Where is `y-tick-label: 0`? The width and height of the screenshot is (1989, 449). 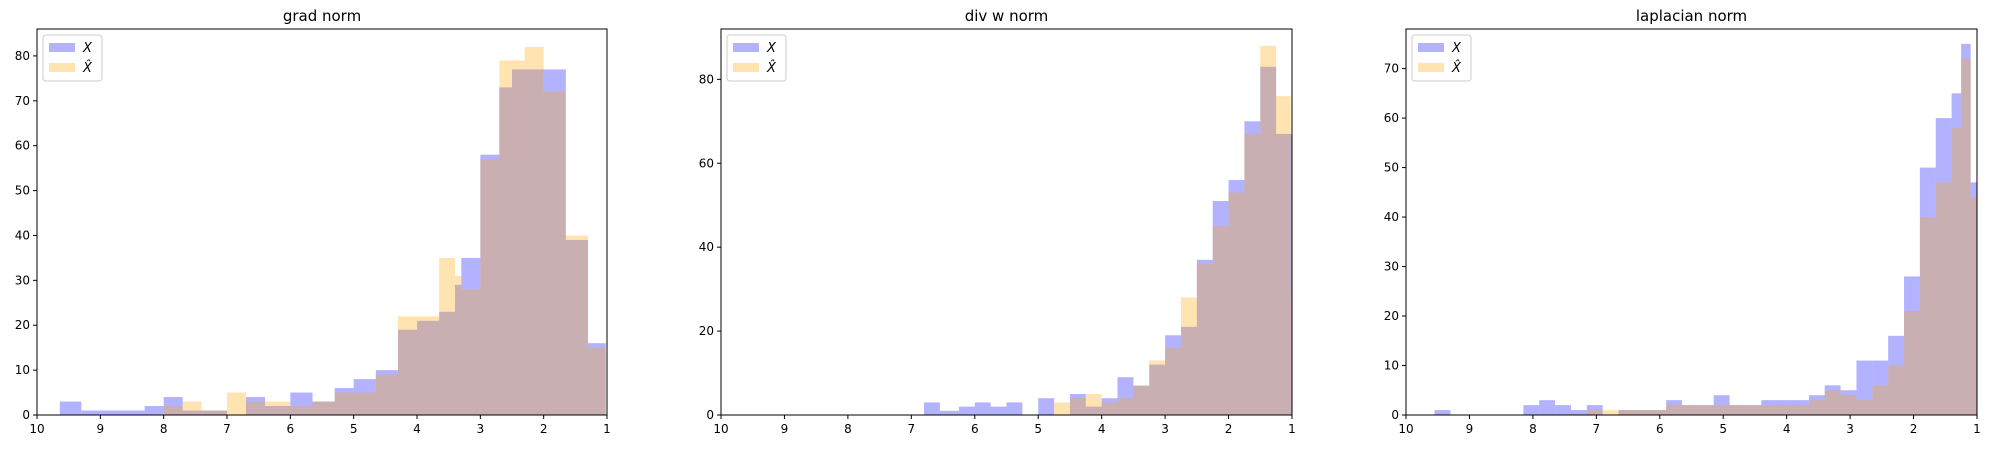
y-tick-label: 0 is located at coordinates (26, 415).